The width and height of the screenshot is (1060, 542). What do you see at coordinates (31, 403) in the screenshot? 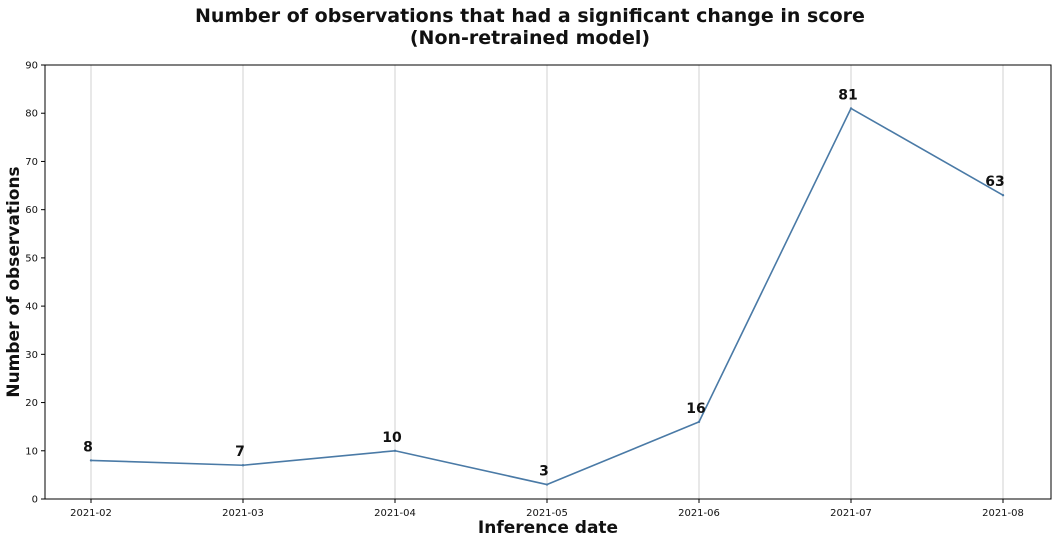
I see `y-tick-label: 20` at bounding box center [31, 403].